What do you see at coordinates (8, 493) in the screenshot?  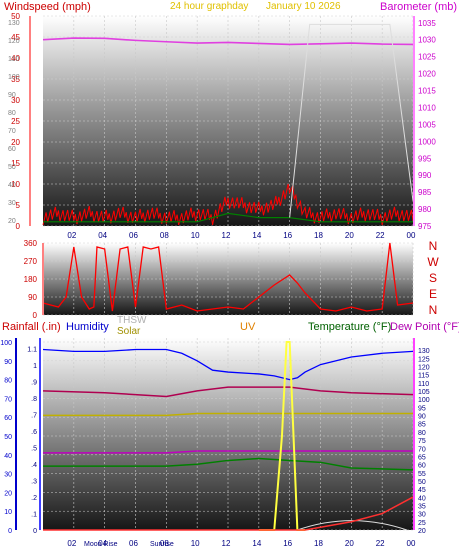 I see `humidity-tick-label: 20` at bounding box center [8, 493].